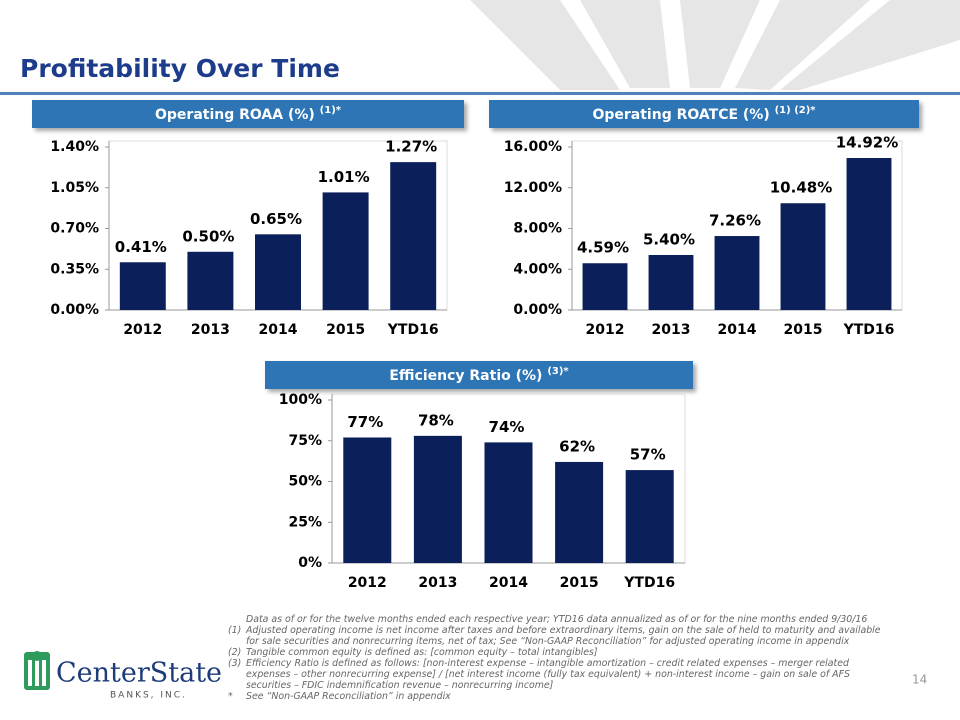 The width and height of the screenshot is (960, 720). What do you see at coordinates (148, 696) in the screenshot?
I see `logo-sub: BANKS, INC.` at bounding box center [148, 696].